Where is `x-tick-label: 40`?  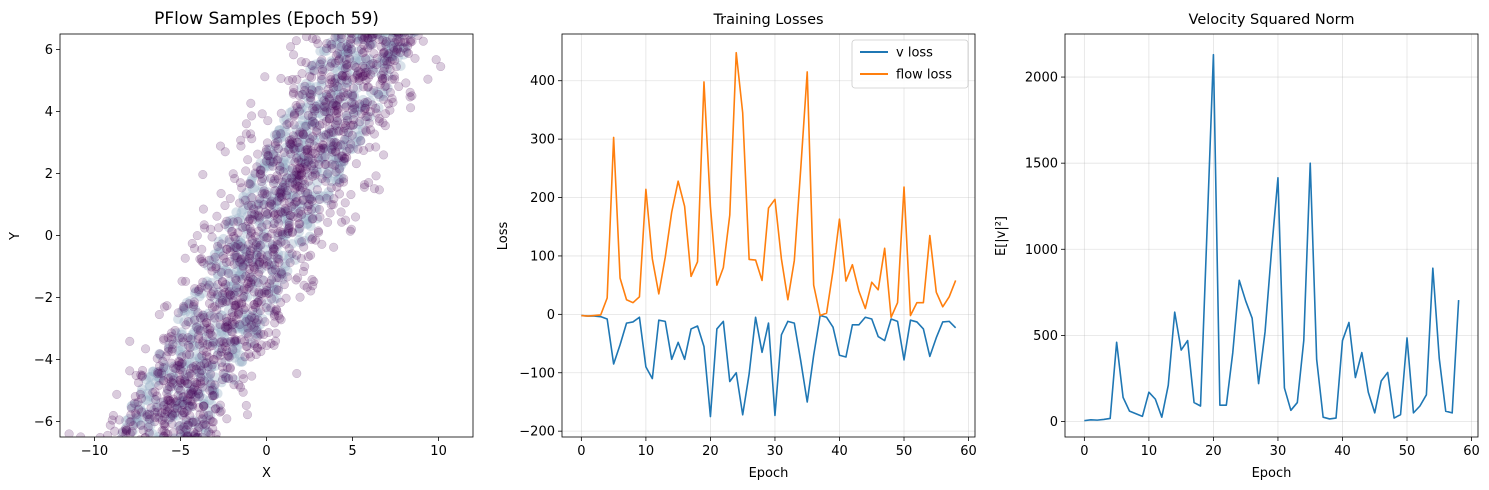 x-tick-label: 40 is located at coordinates (1342, 451).